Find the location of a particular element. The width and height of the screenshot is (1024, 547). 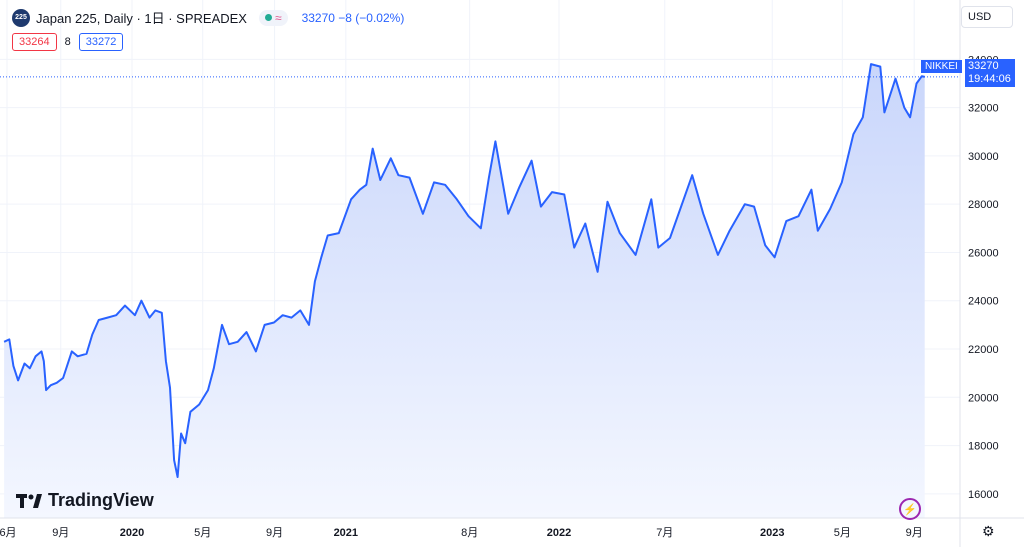

time-axis: 6月 9月 2020 5月 9月 2021 8月 2022 7月 2023 5月 9月 is located at coordinates (461, 533).